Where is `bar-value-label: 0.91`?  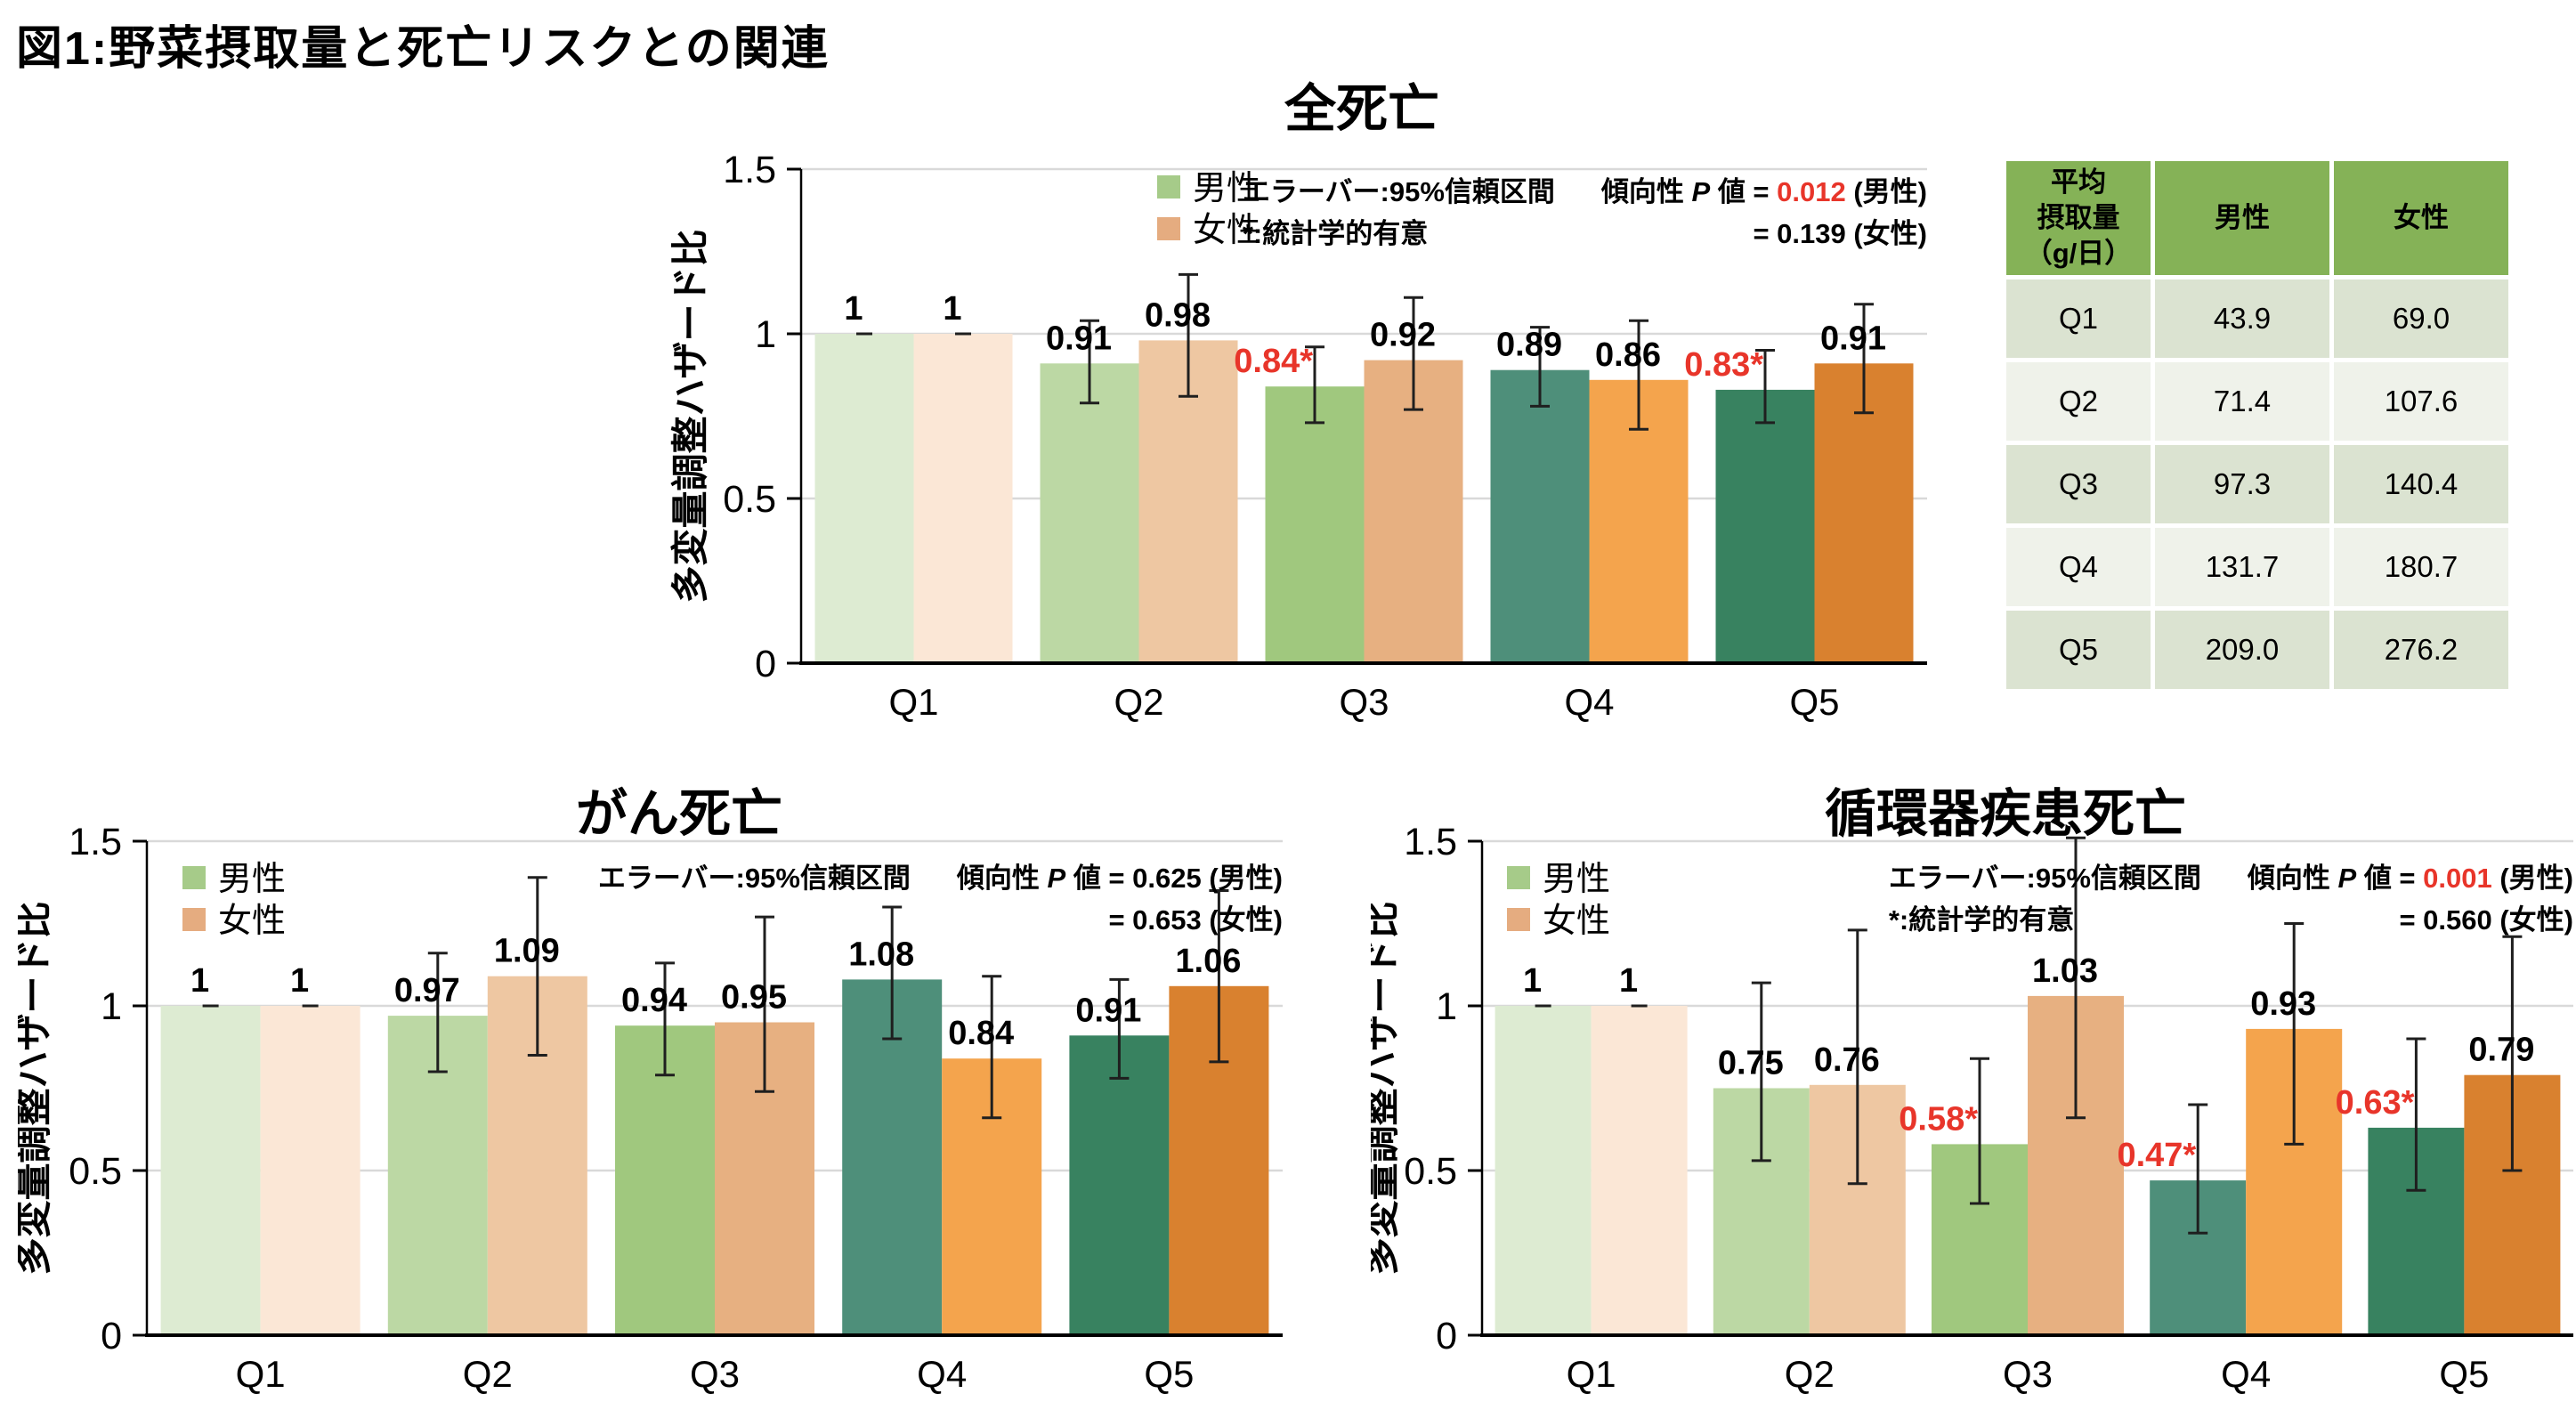 bar-value-label: 0.91 is located at coordinates (1853, 338).